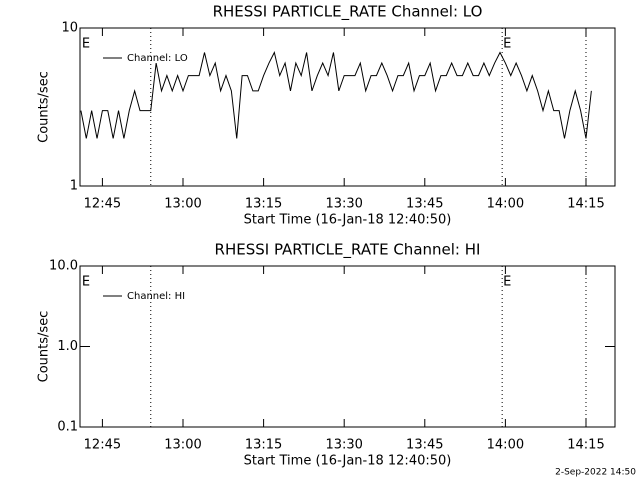 This screenshot has width=640, height=480. Describe the element at coordinates (156, 296) in the screenshot. I see `legend-label: Channel: HI` at that location.